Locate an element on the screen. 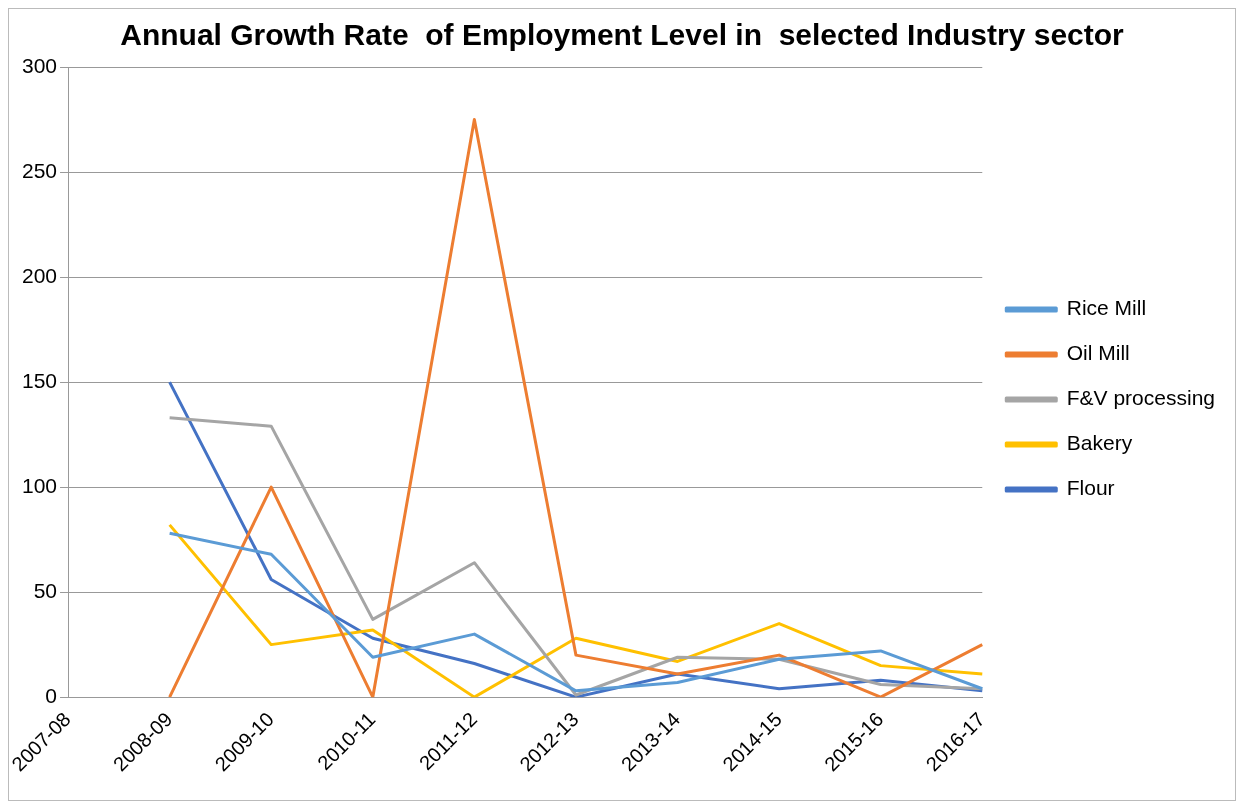 This screenshot has width=1244, height=809. legend-label: Flour is located at coordinates (1090, 488).